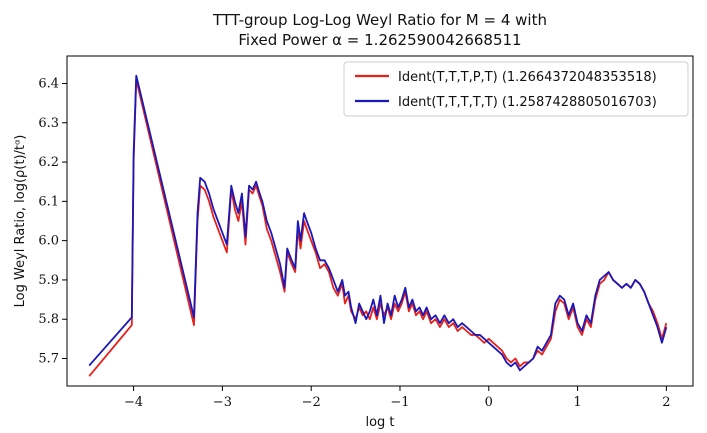 This screenshot has width=707, height=433. I want to click on x-tick-label: −4, so click(133, 402).